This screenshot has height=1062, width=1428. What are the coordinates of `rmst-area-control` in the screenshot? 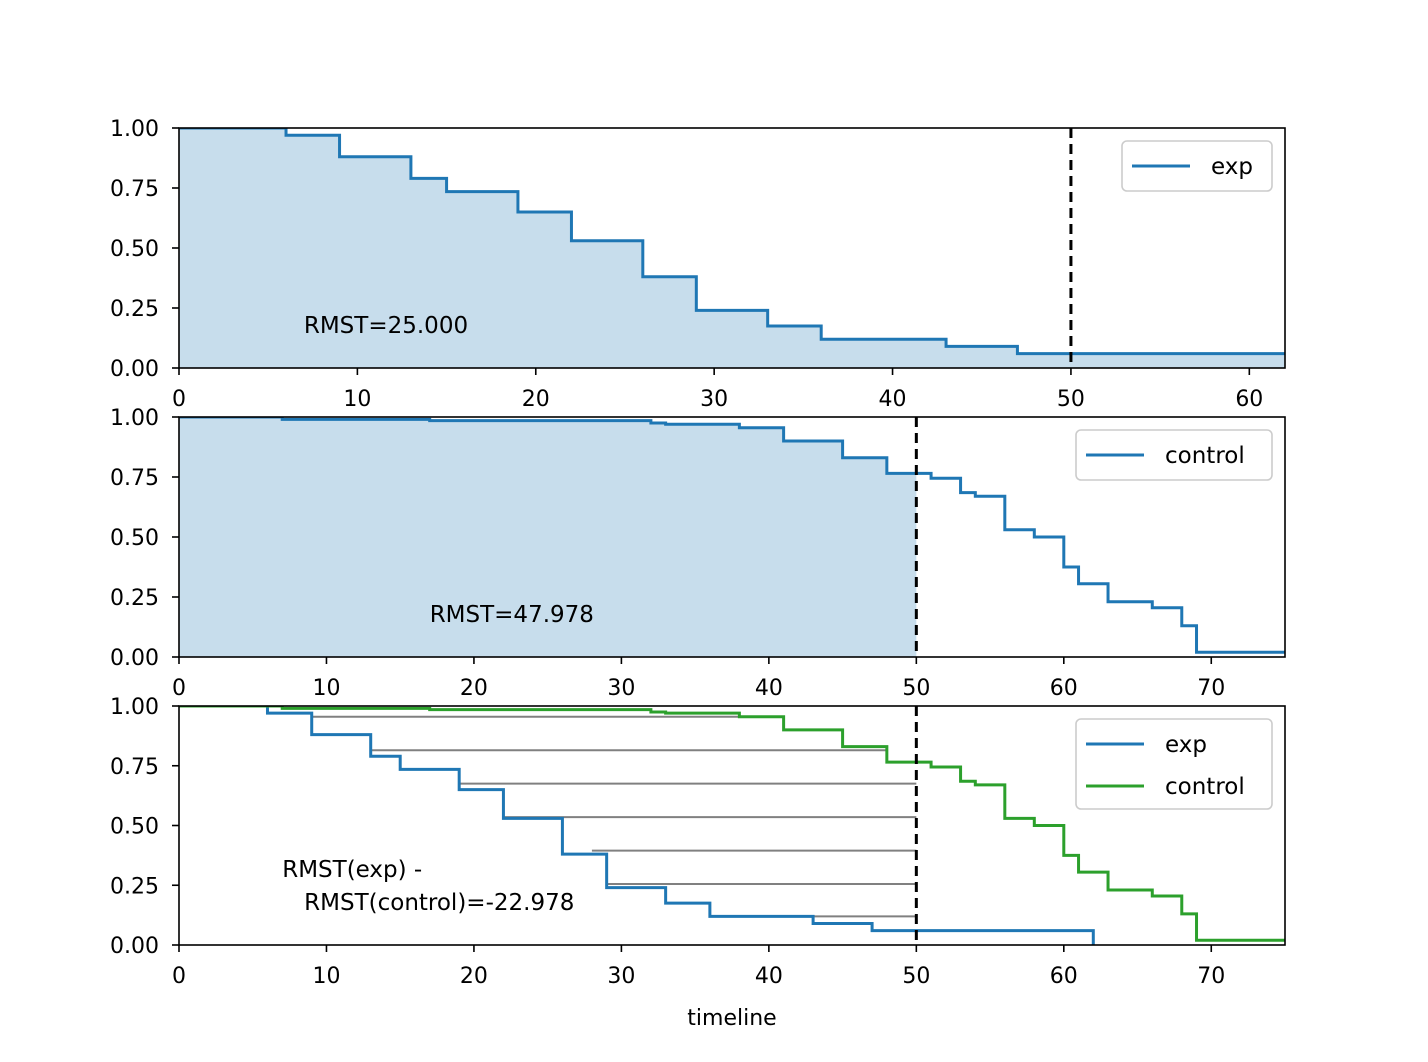 It's located at (548, 537).